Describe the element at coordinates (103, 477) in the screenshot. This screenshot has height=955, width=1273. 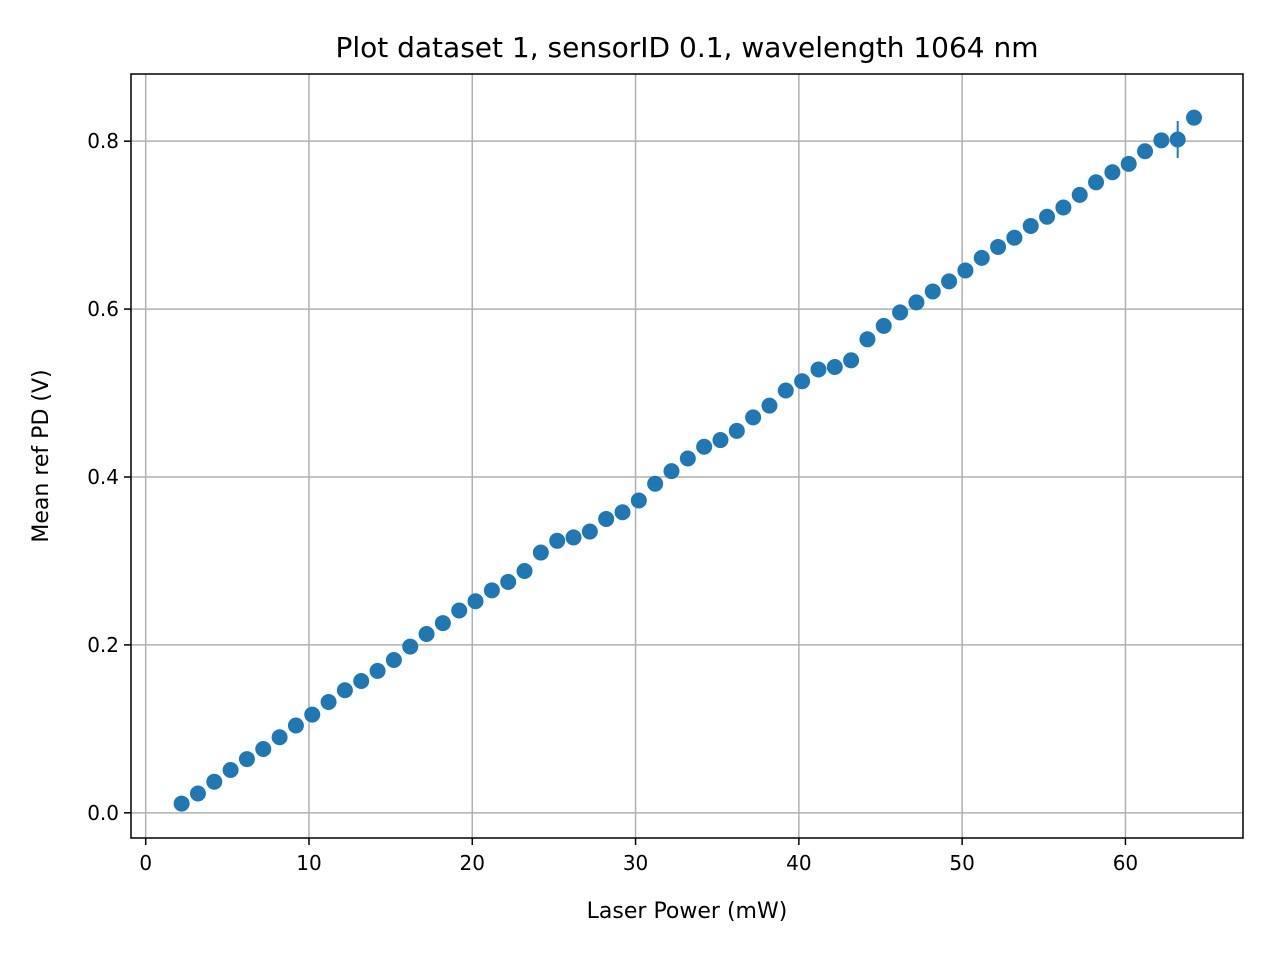
I see `y-tick-label: 0.4` at that location.